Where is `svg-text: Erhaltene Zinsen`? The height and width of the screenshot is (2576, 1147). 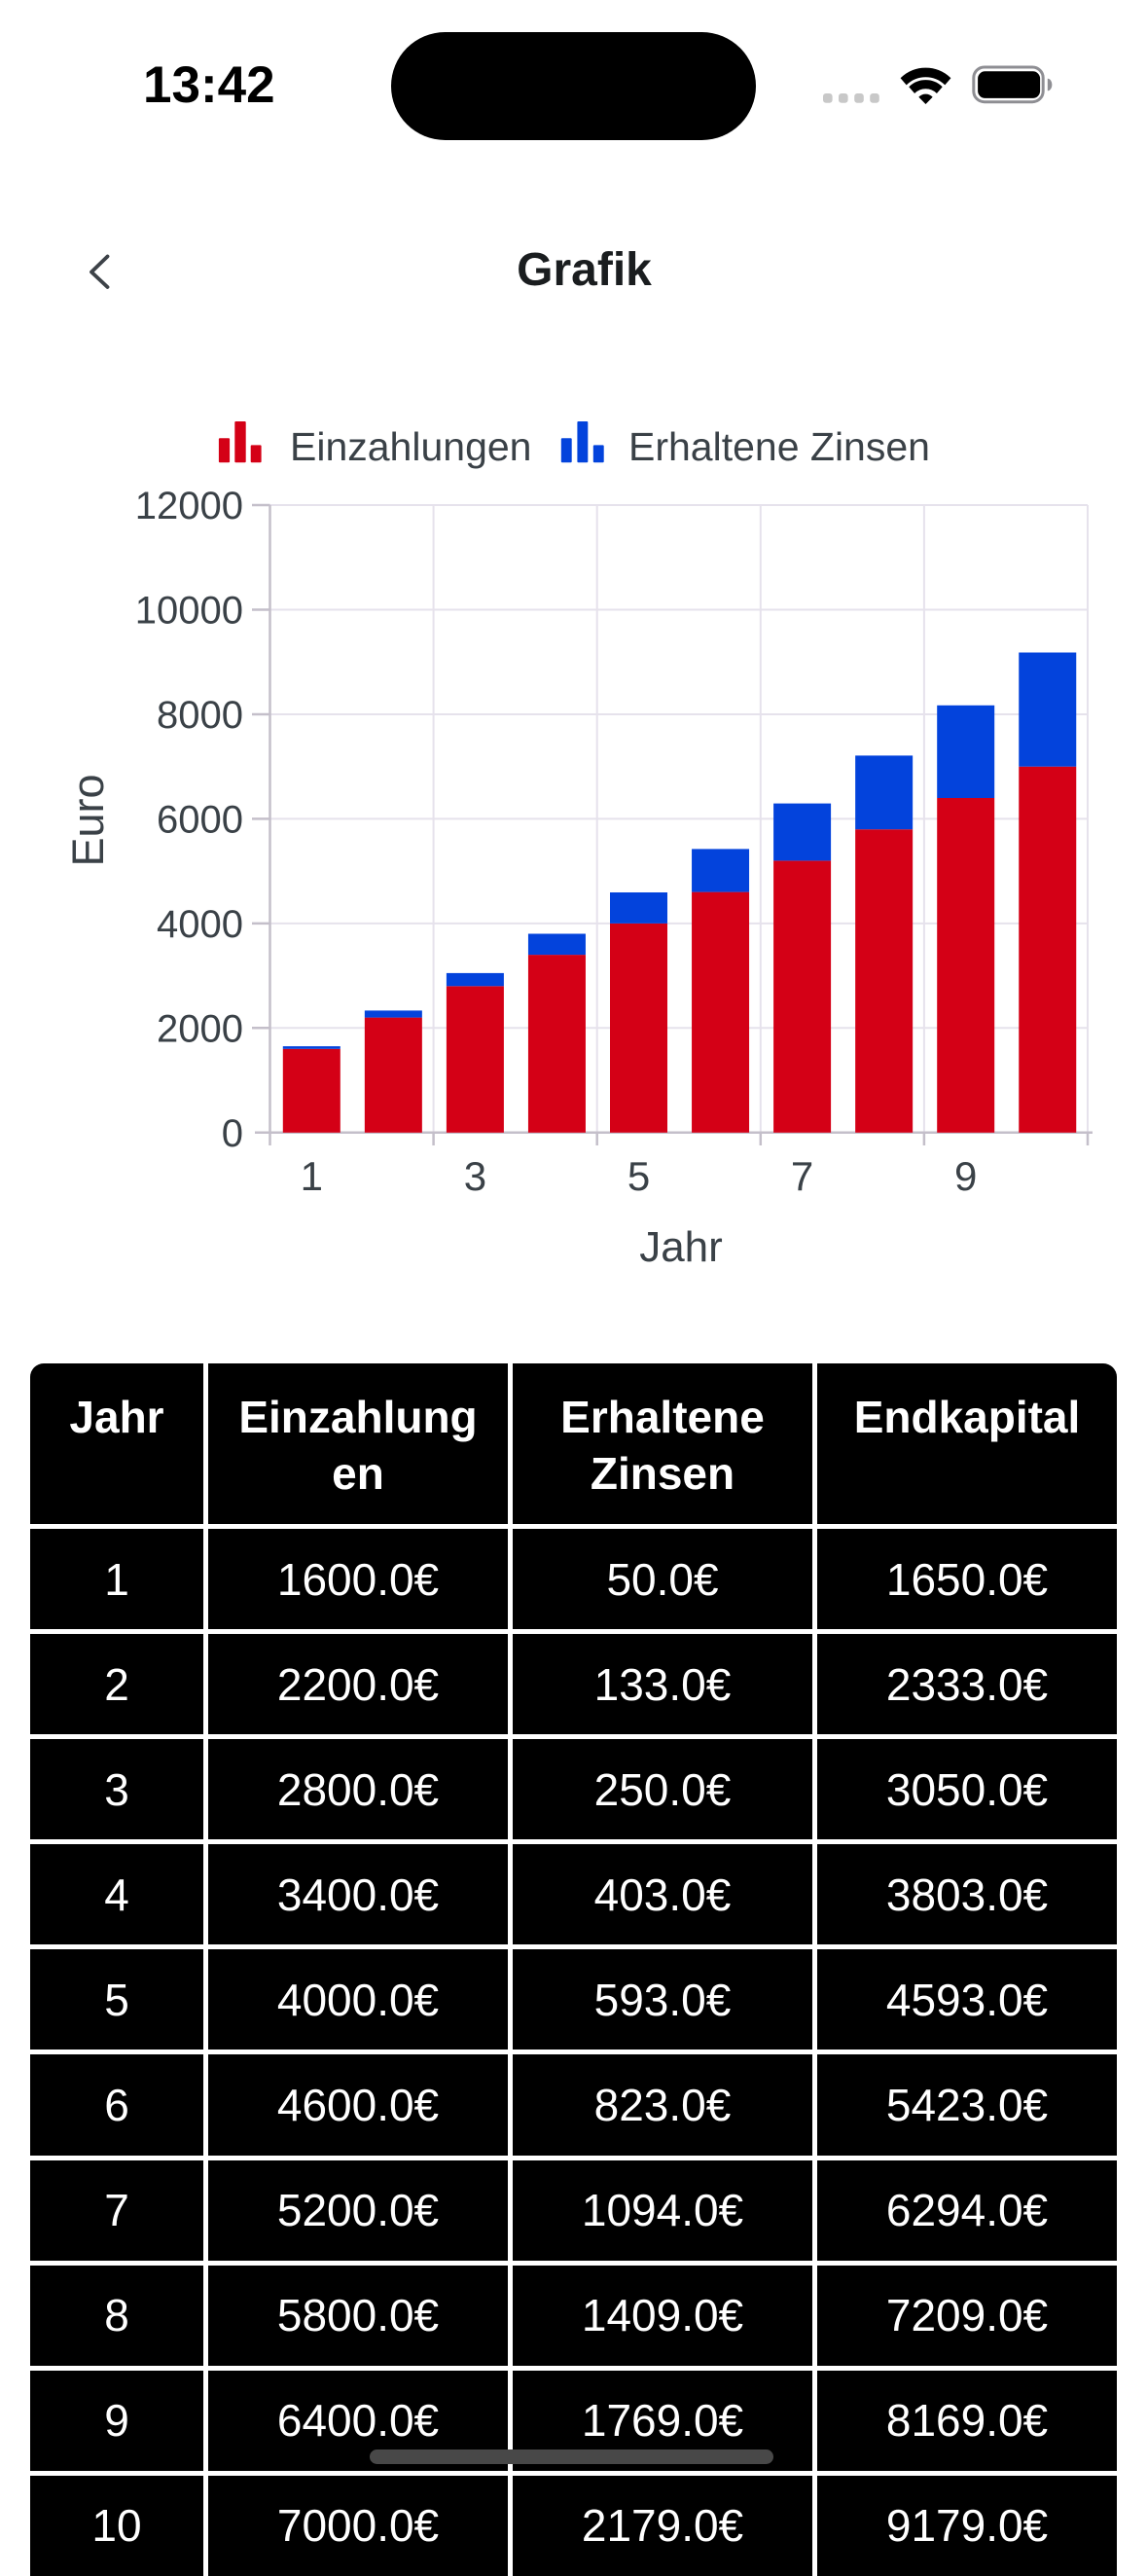
svg-text: Erhaltene Zinsen is located at coordinates (779, 446).